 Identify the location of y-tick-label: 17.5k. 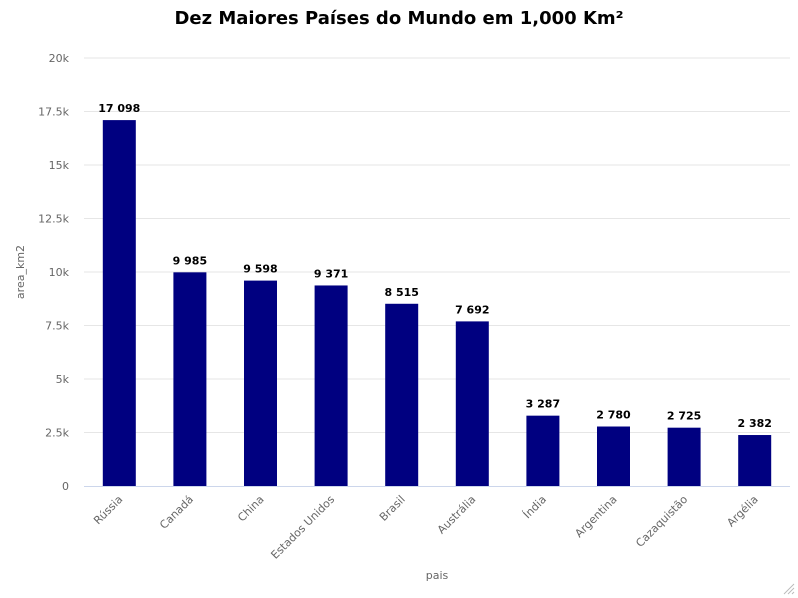
(53, 112).